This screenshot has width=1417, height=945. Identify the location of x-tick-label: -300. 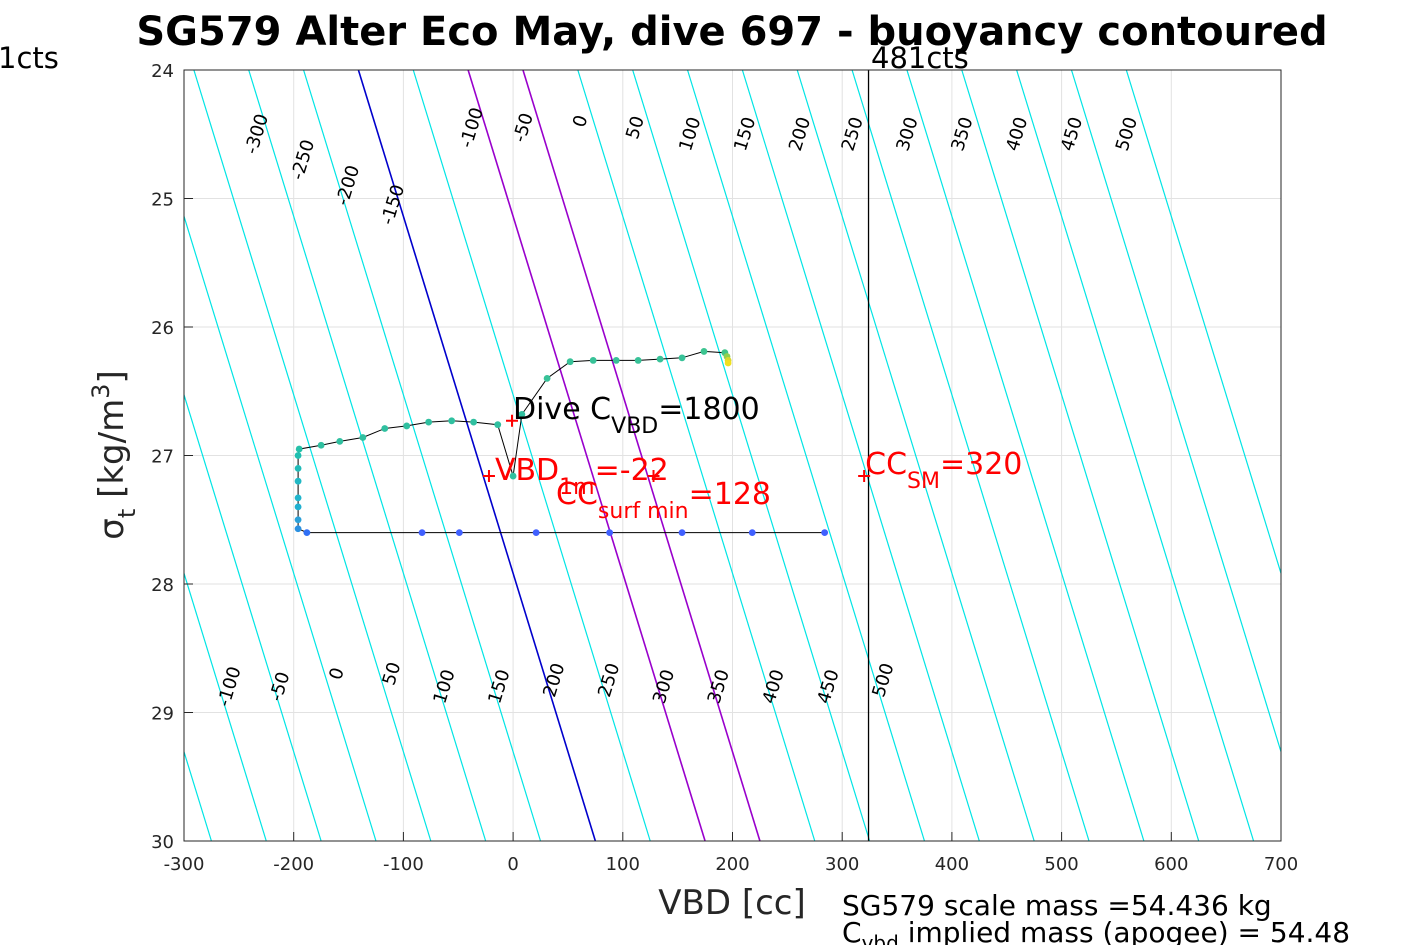
(184, 864).